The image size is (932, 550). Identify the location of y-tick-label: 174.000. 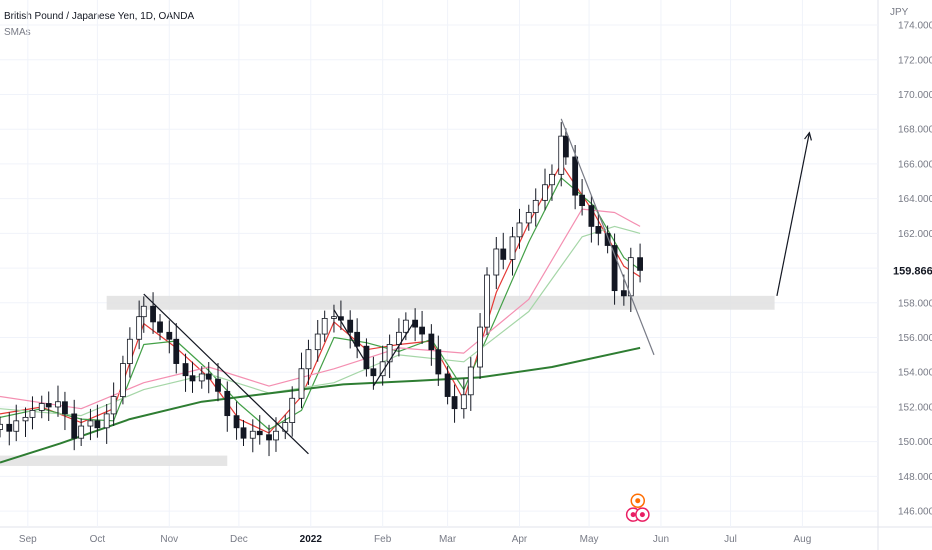
(915, 26).